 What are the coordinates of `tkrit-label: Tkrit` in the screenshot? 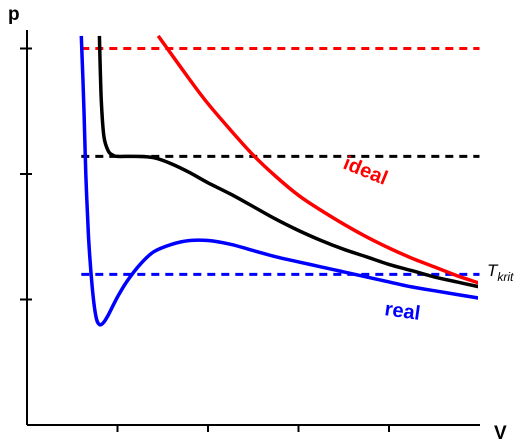 It's located at (500, 272).